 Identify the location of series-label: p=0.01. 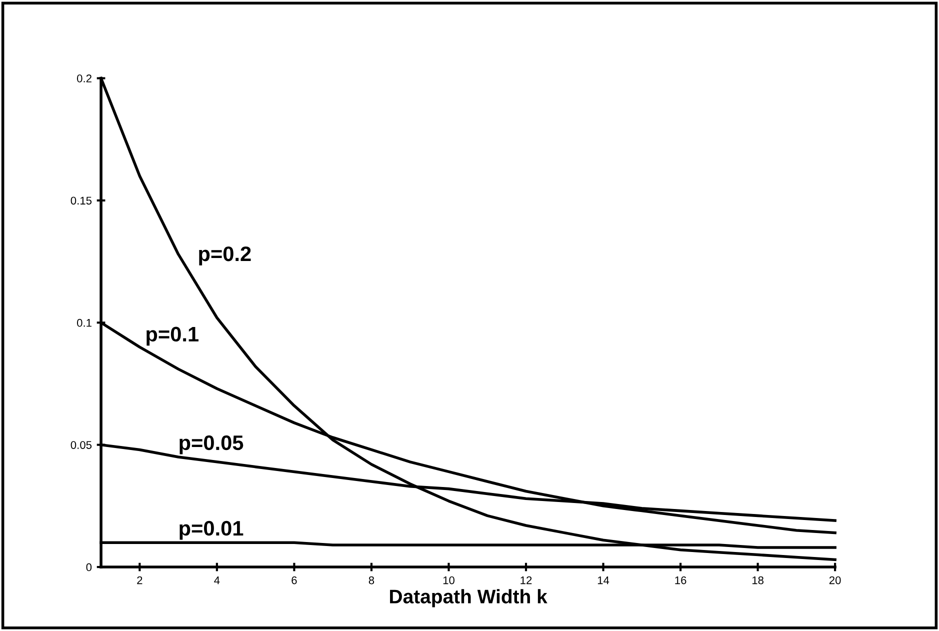
(212, 530).